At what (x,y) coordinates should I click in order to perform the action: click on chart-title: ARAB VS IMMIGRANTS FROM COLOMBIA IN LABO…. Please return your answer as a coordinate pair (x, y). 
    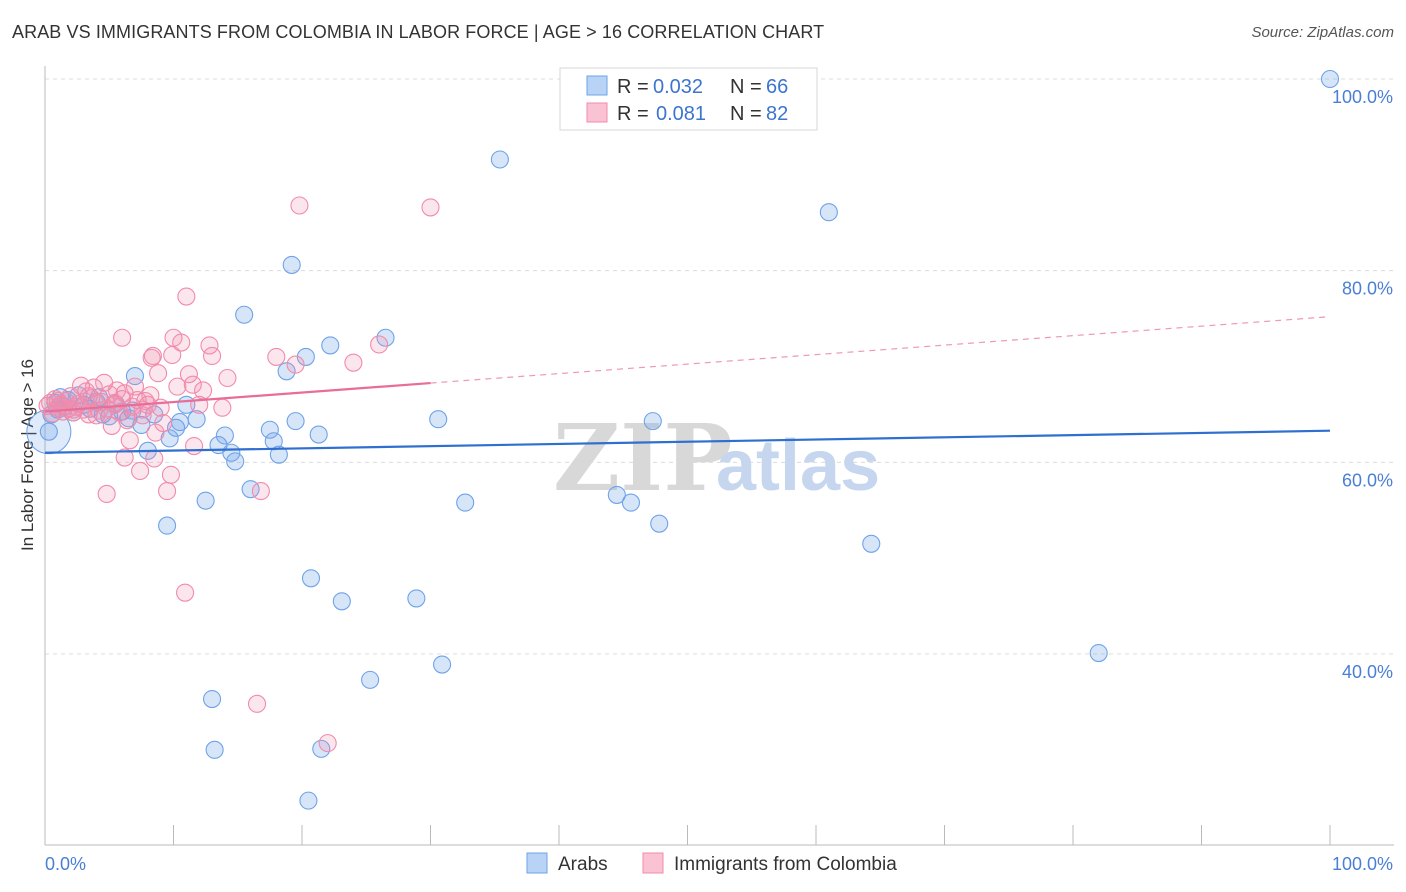
    Looking at the image, I should click on (418, 32).